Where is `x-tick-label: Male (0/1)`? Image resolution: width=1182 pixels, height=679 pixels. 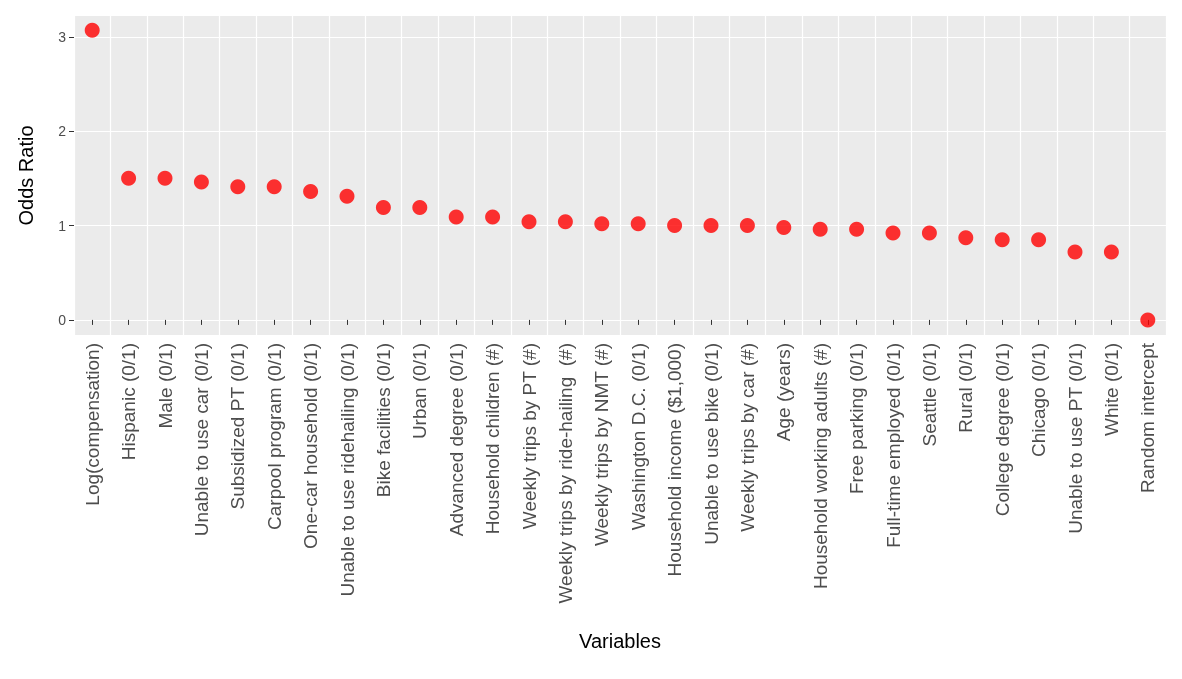 x-tick-label: Male (0/1) is located at coordinates (165, 386).